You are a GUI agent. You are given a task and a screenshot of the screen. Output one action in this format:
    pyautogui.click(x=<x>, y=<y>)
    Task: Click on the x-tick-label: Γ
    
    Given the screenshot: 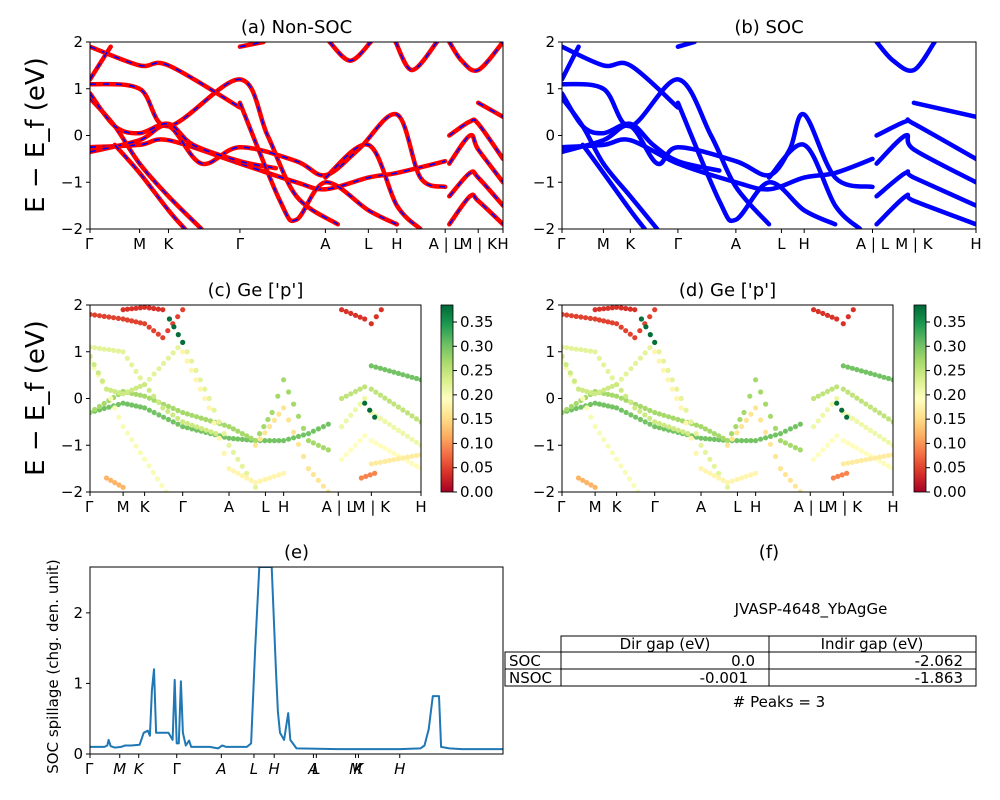 What is the action you would take?
    pyautogui.click(x=655, y=507)
    